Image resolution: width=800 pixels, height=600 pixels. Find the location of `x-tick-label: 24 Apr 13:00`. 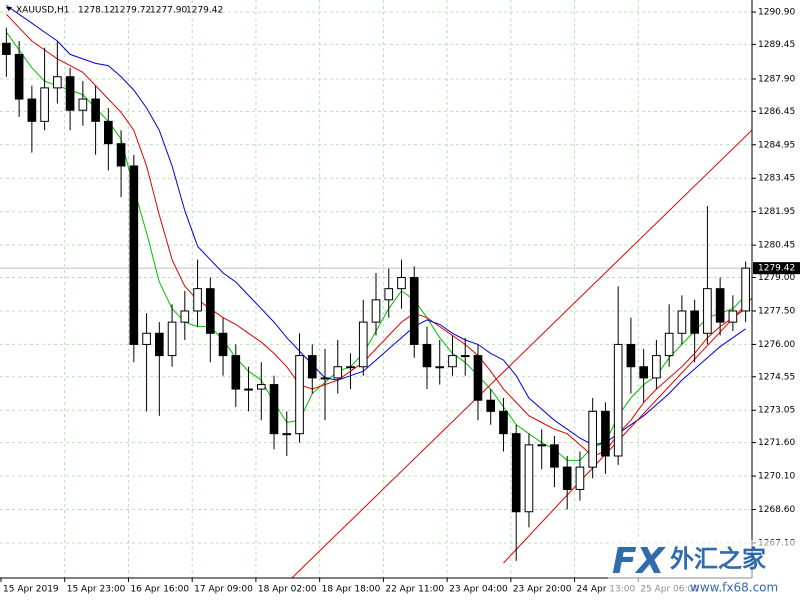

x-tick-label: 24 Apr 13:00 is located at coordinates (606, 590).